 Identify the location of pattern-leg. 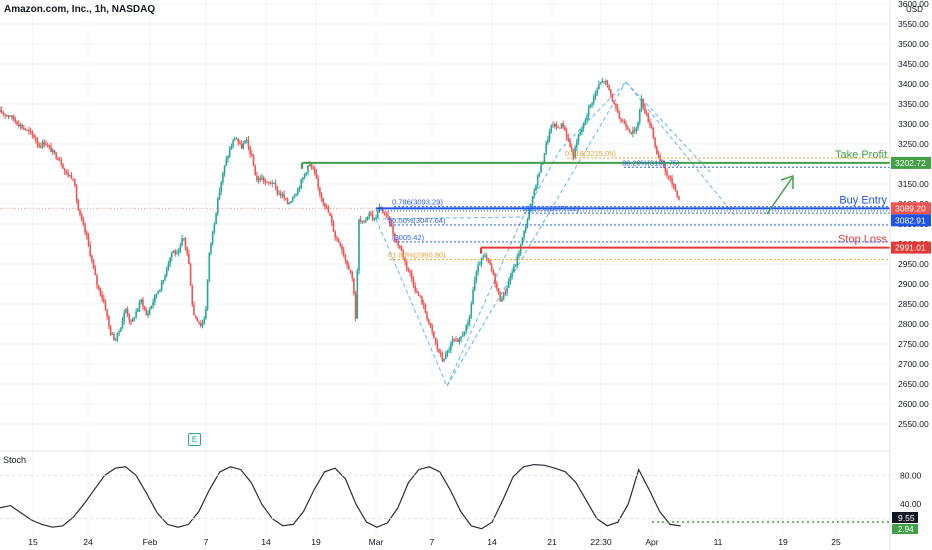
(449, 218).